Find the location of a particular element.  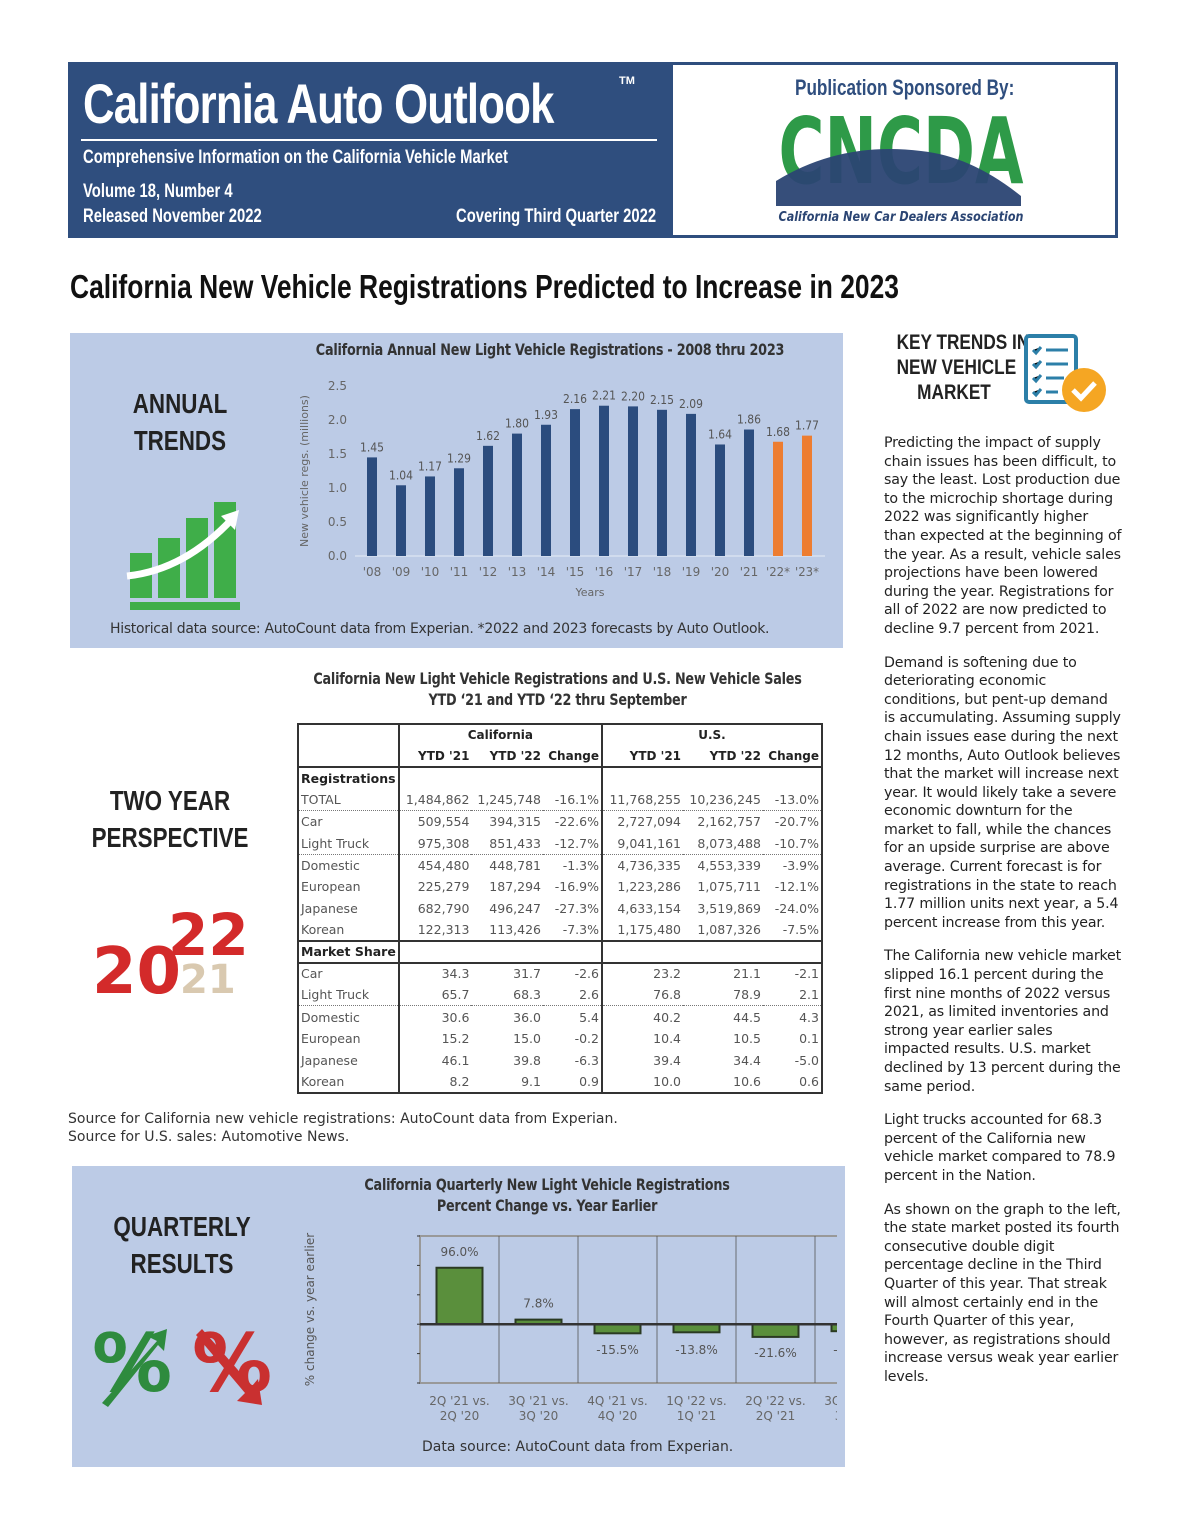

svg-text:California New Car Dealers Ass: California New Car Dealers Association is located at coordinates (901, 217).